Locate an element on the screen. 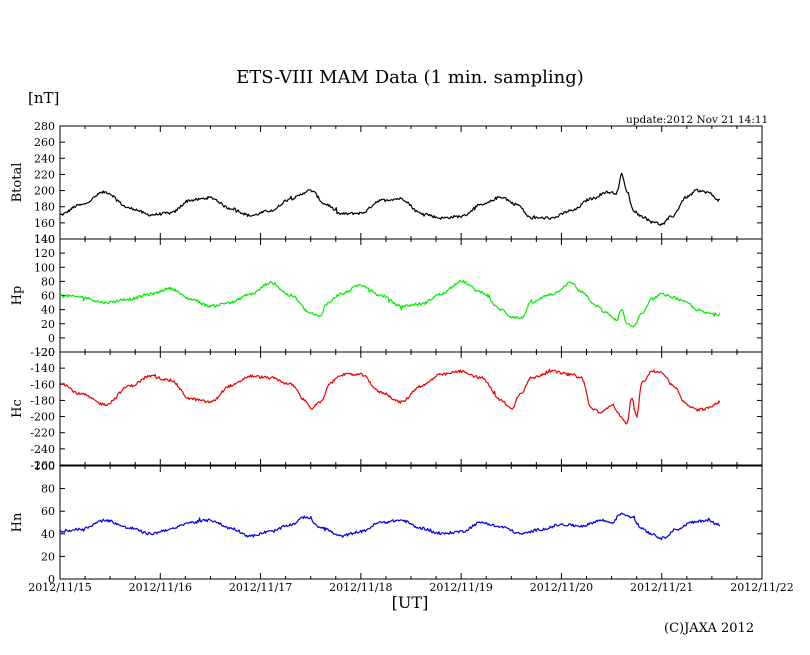 The width and height of the screenshot is (810, 655). y-tick-label-hc: -160 is located at coordinates (42, 384).